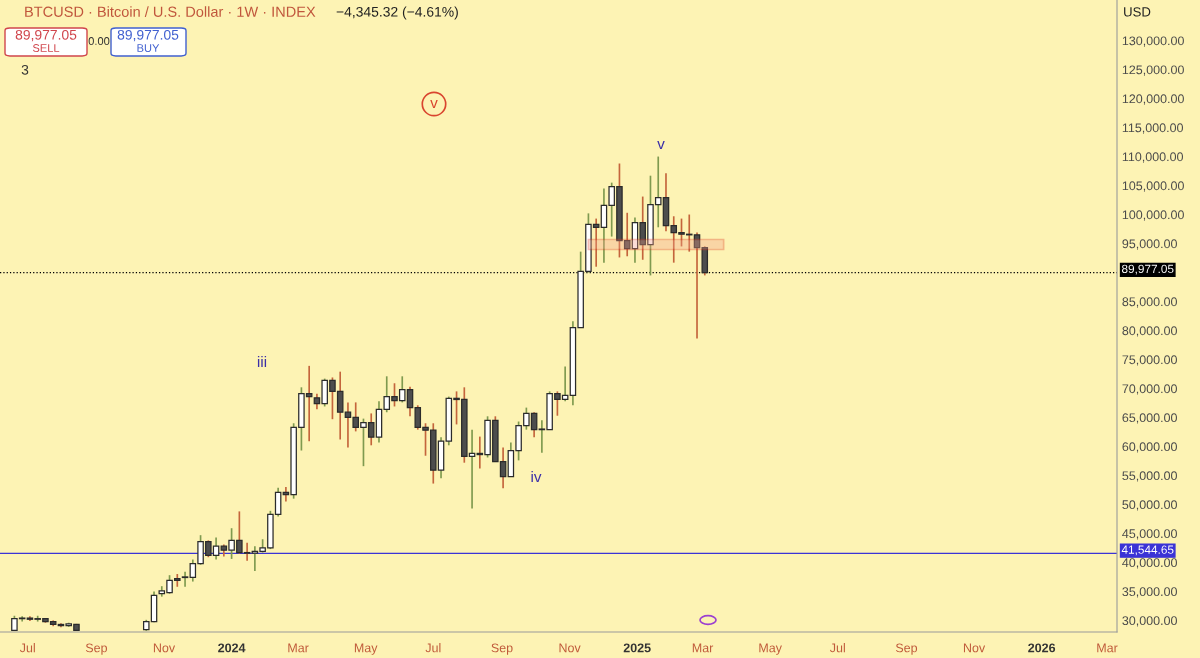 The image size is (1200, 658). What do you see at coordinates (1137, 12) in the screenshot?
I see `text: USD` at bounding box center [1137, 12].